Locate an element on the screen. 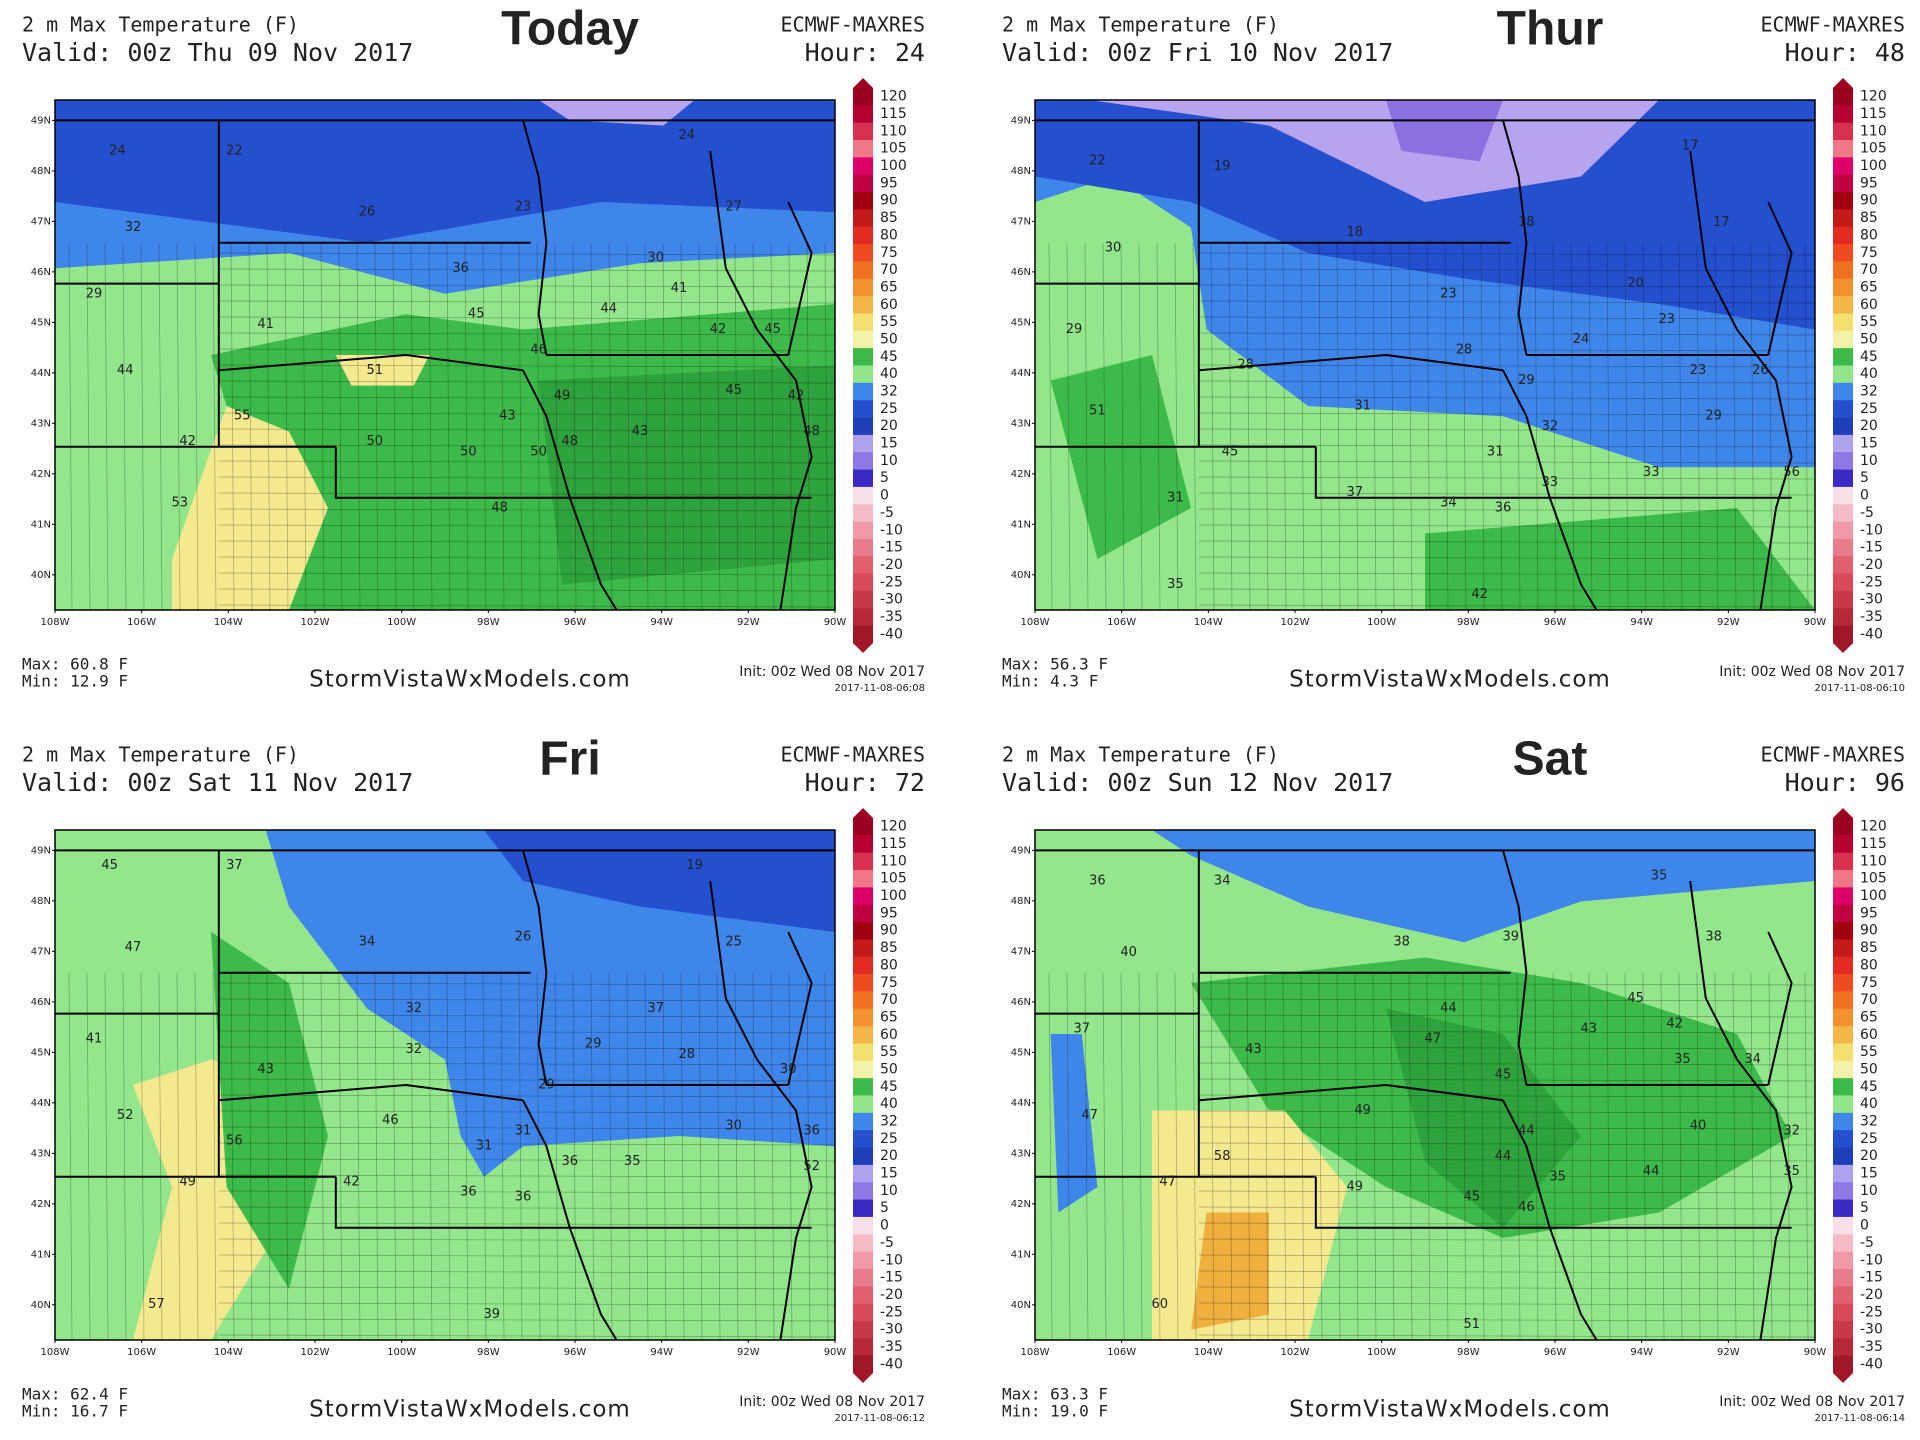  colorbar-label: -25 is located at coordinates (891, 1312).